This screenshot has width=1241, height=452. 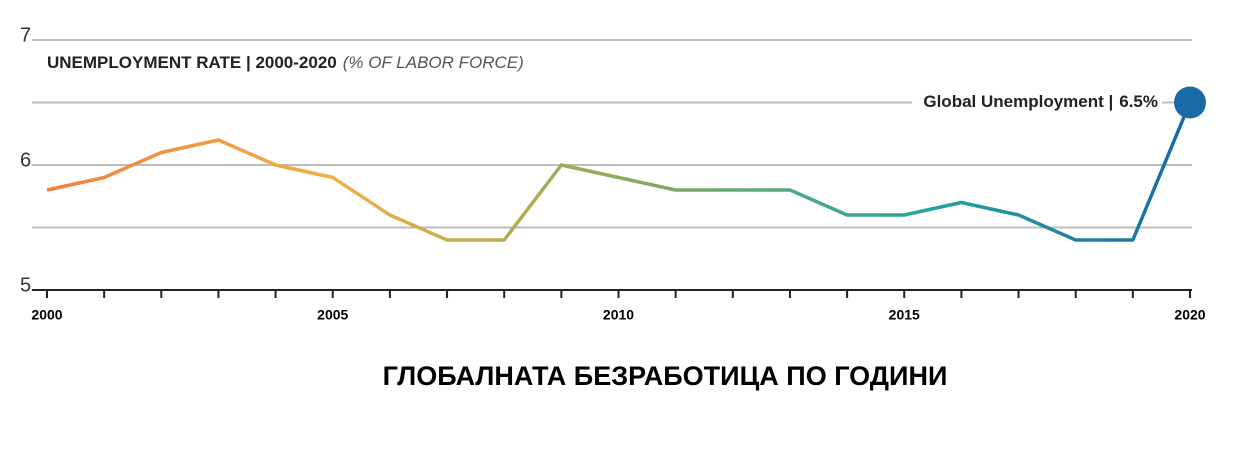 I want to click on annotation: Global Unemployment |, so click(x=1018, y=101).